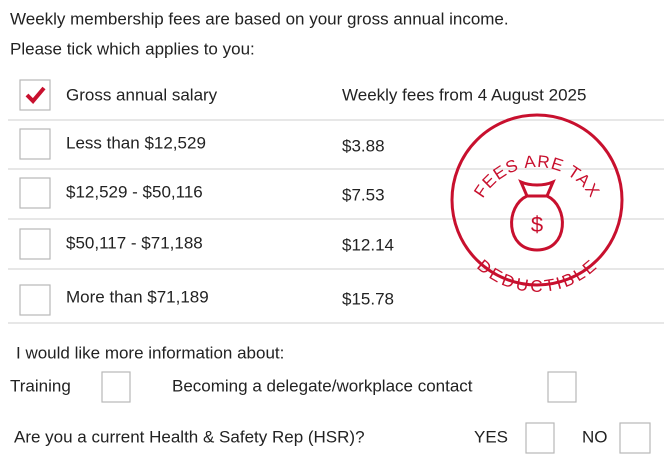  Describe the element at coordinates (150, 352) in the screenshot. I see `info-prompt: I would like more information about:` at that location.